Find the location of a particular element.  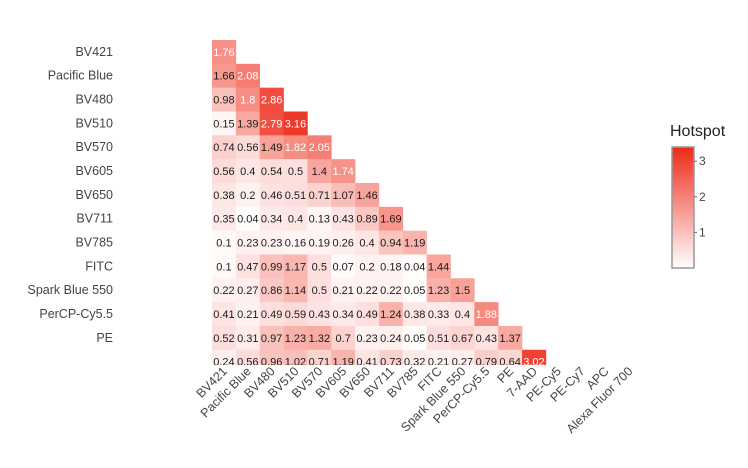

cell-value-label: 0.31 is located at coordinates (247, 339).